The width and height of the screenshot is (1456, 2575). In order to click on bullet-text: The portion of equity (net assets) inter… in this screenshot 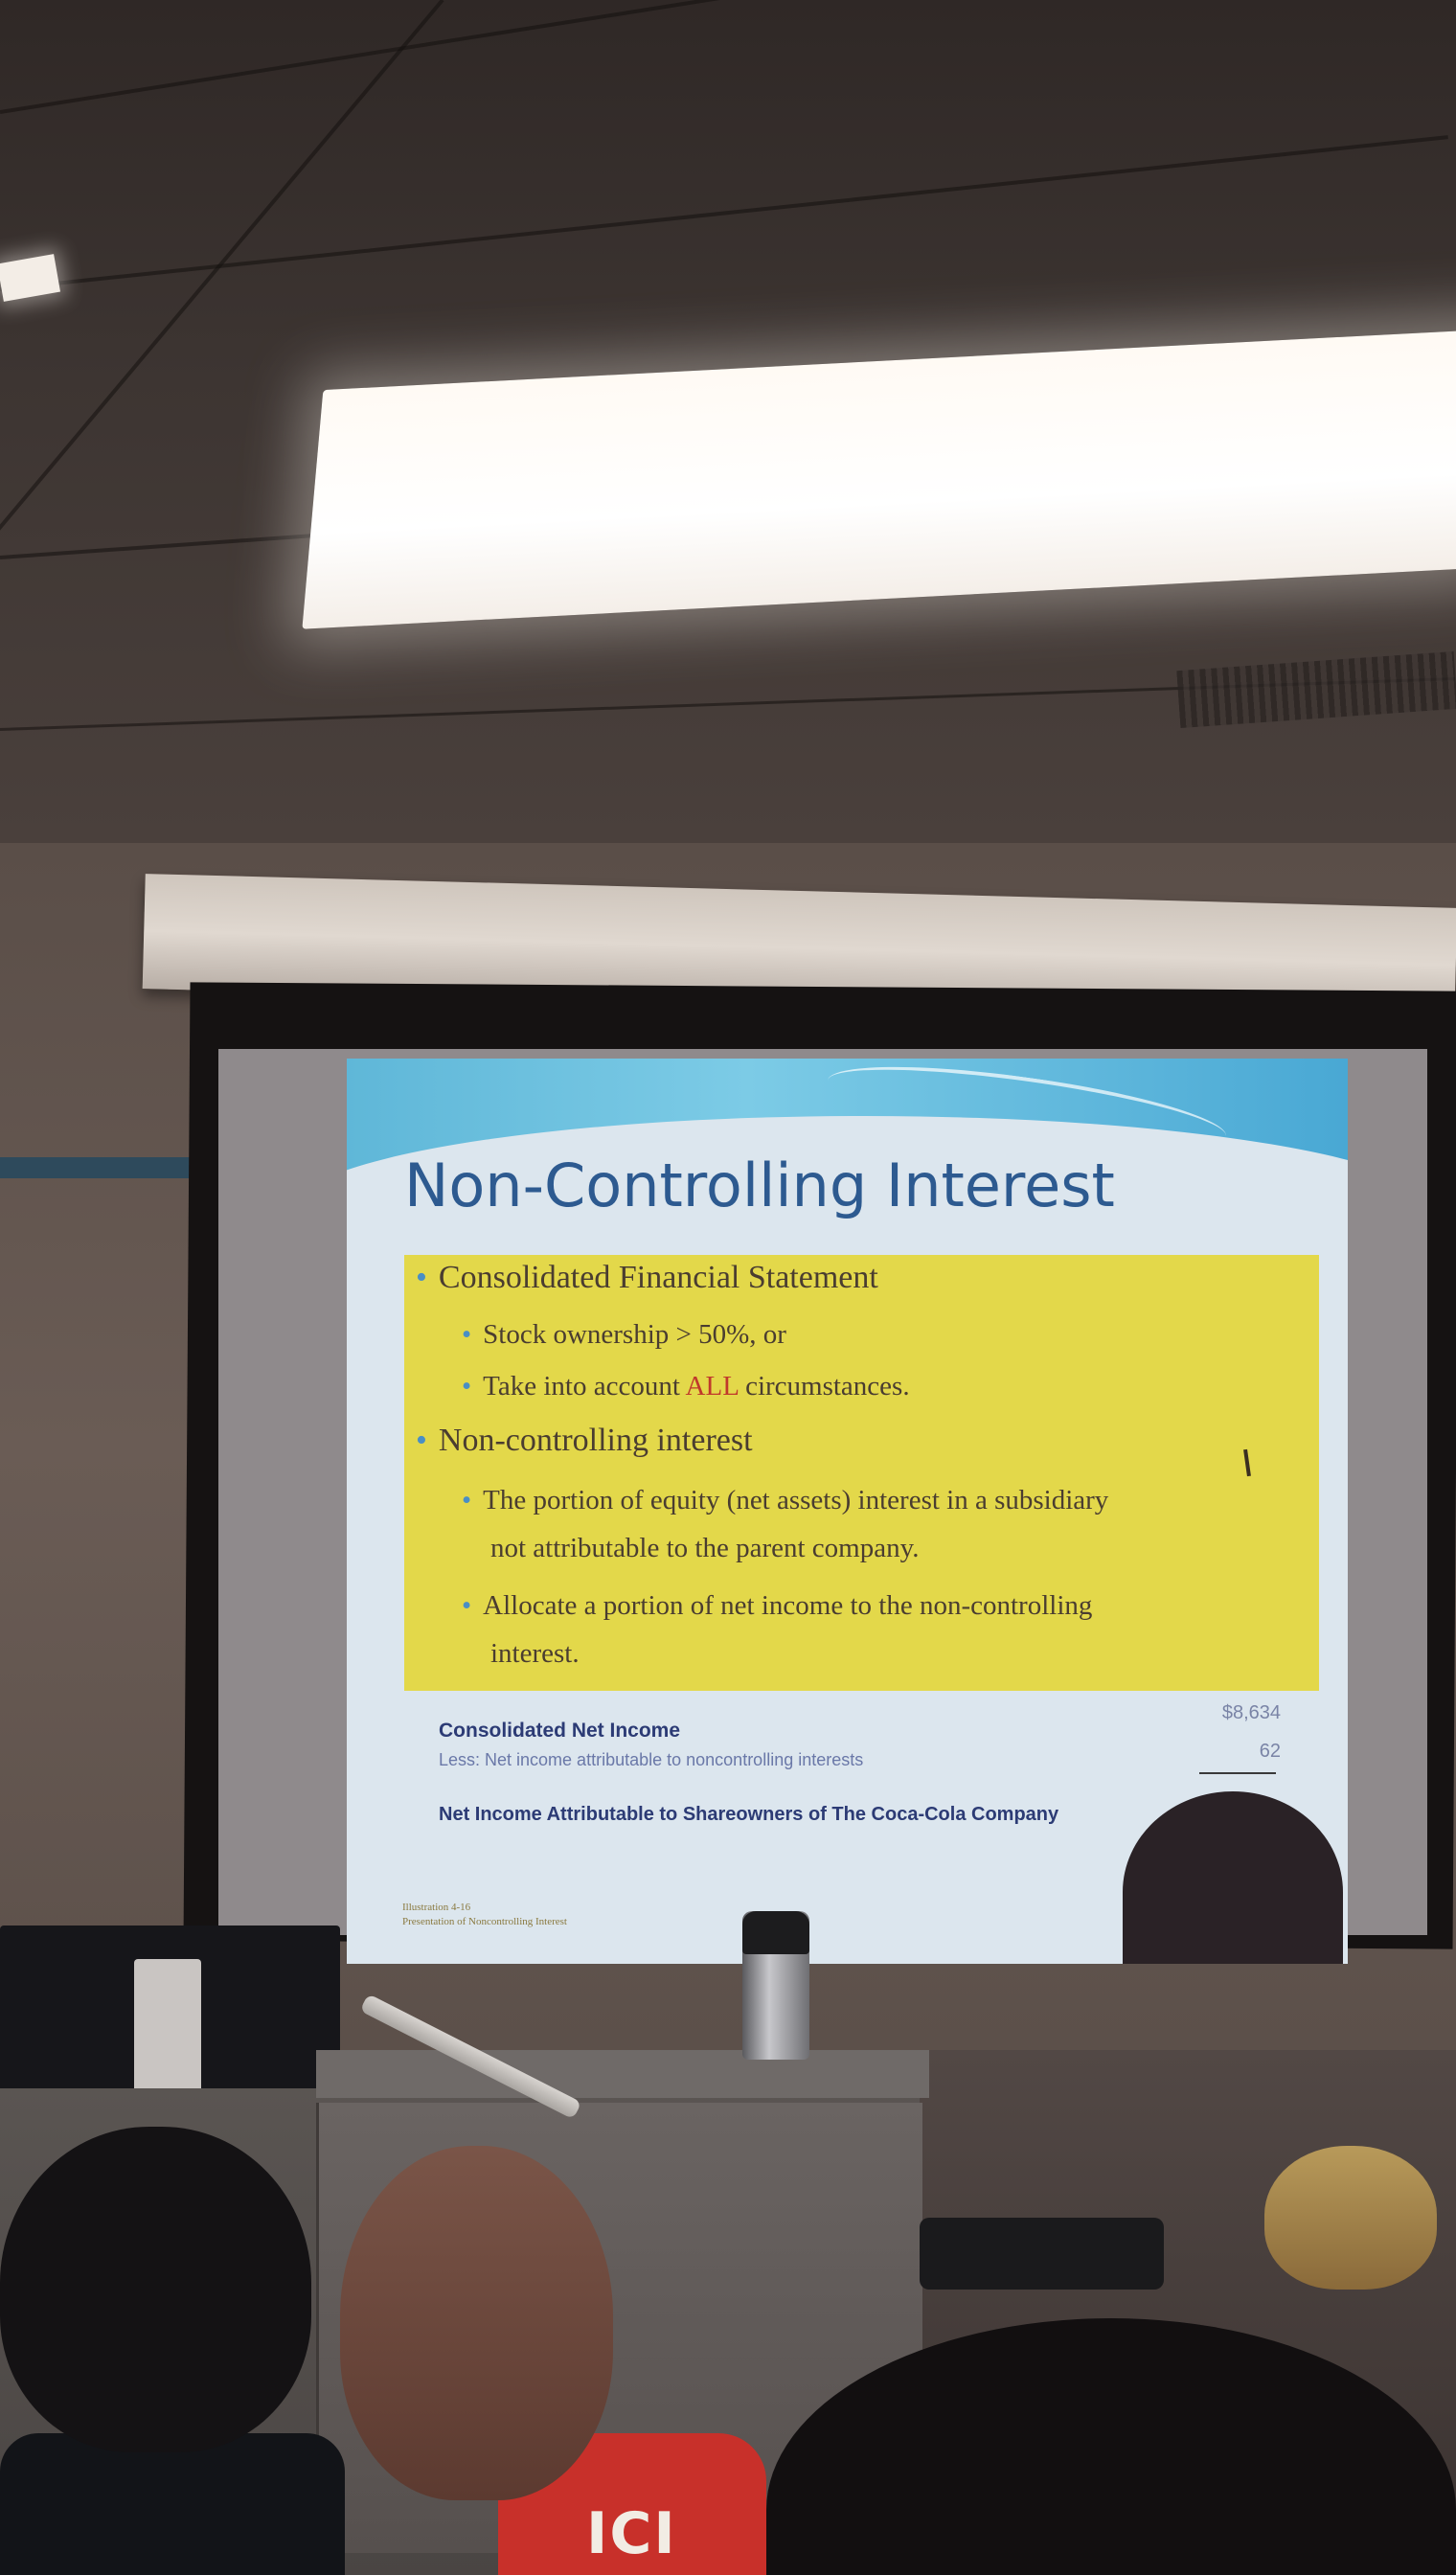, I will do `click(796, 1500)`.